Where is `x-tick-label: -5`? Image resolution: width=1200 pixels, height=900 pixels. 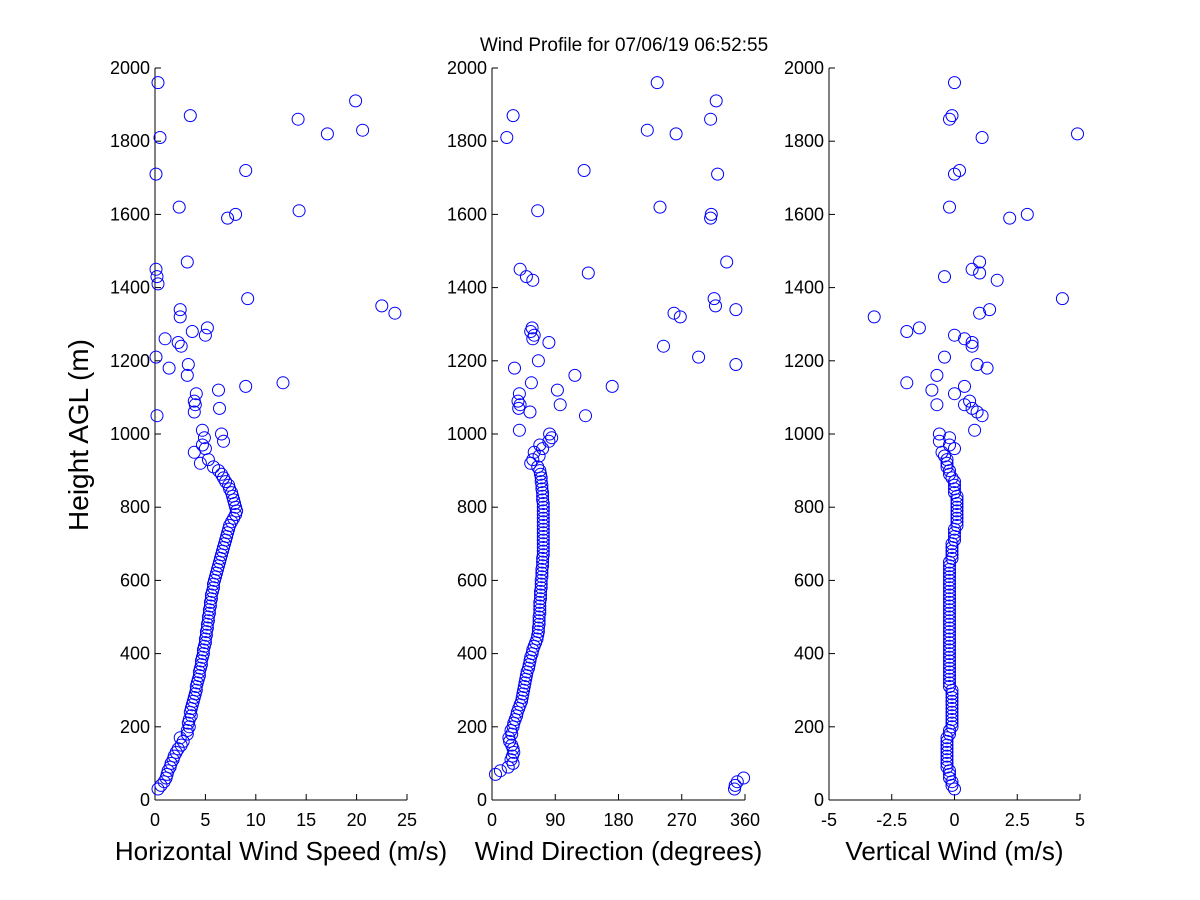
x-tick-label: -5 is located at coordinates (829, 820).